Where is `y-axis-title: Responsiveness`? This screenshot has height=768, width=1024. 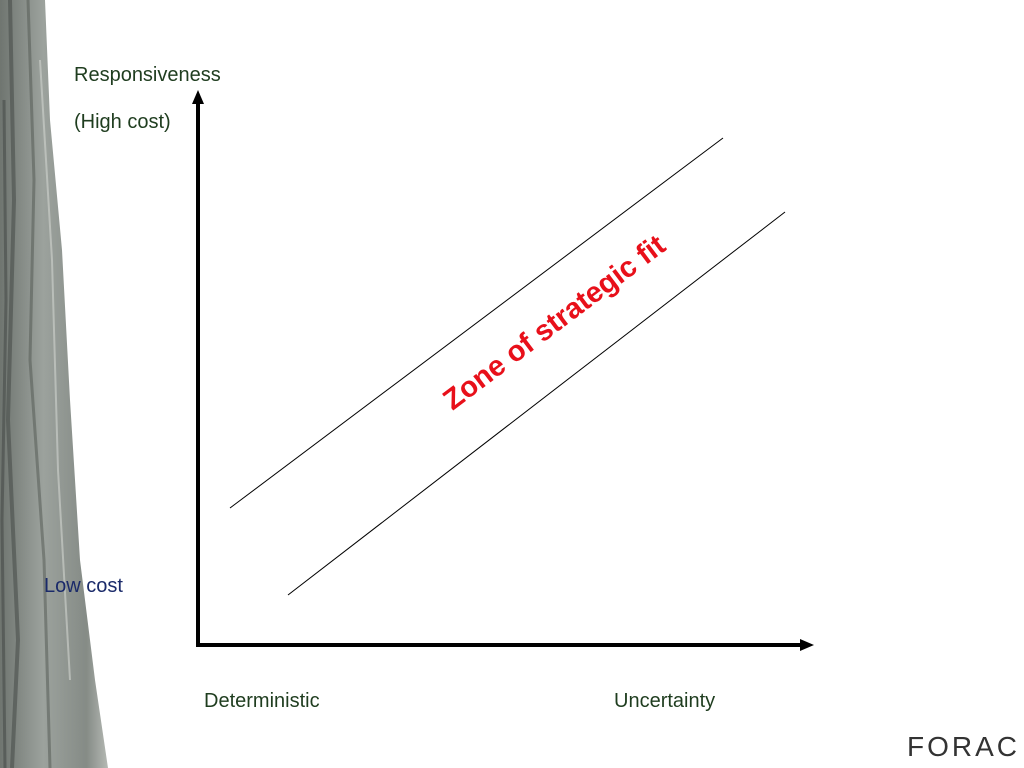
y-axis-title: Responsiveness is located at coordinates (147, 75).